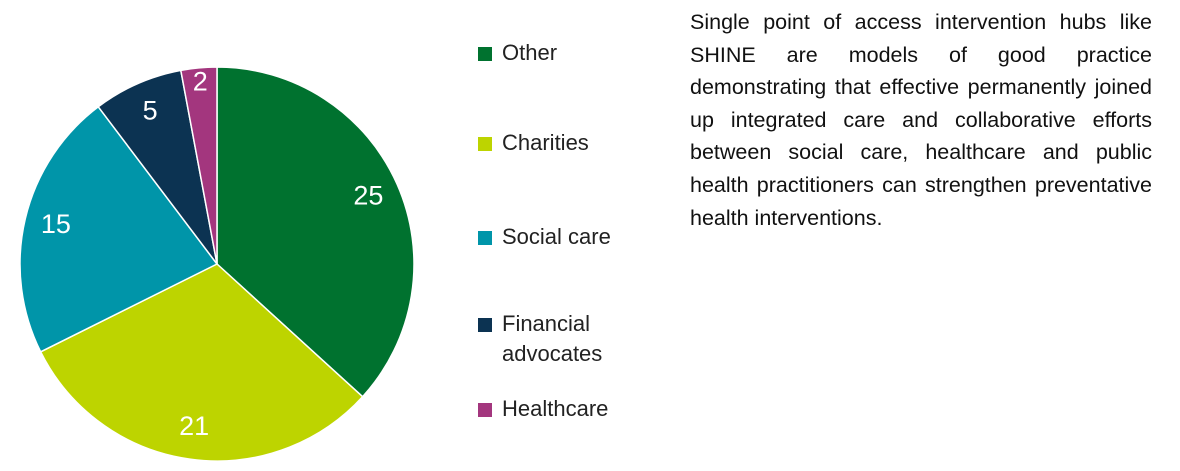  I want to click on data-label: 2, so click(200, 82).